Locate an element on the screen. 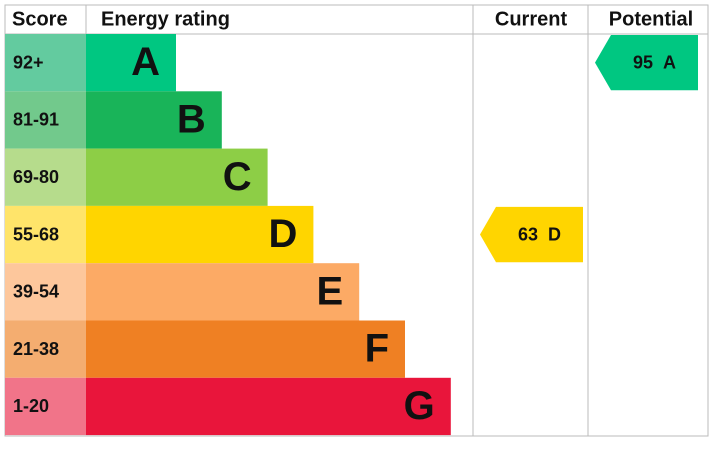 The width and height of the screenshot is (714, 450). score-label: 92+ is located at coordinates (28, 62).